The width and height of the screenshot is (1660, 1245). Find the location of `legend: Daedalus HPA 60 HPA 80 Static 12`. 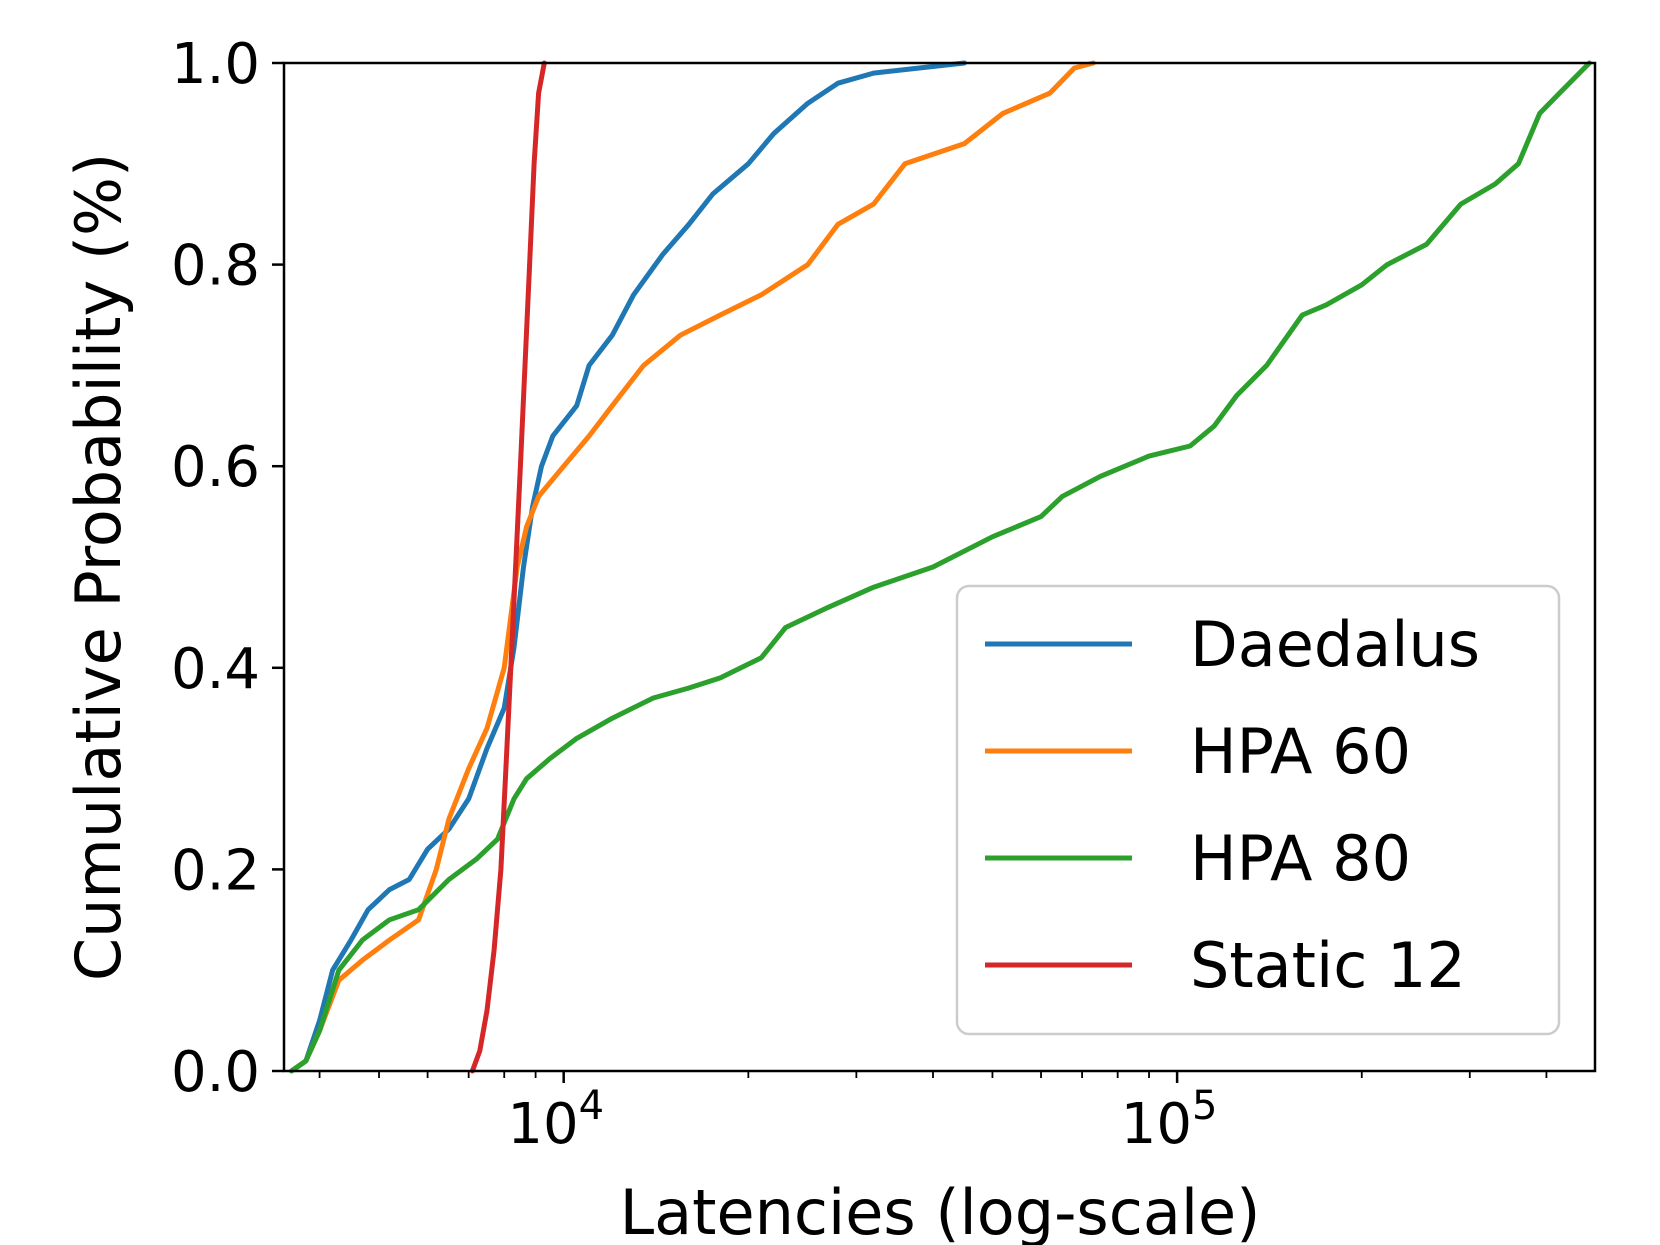

legend: Daedalus HPA 60 HPA 80 Static 12 is located at coordinates (1258, 810).